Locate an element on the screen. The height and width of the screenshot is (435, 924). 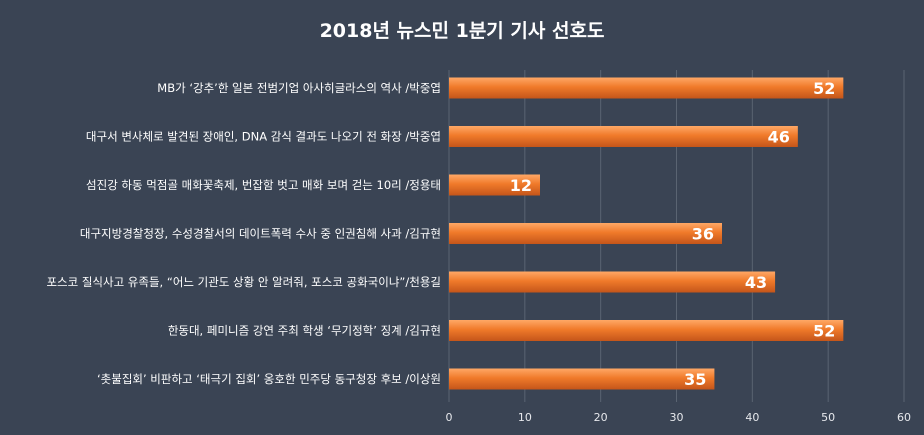
category-label: MB가 ‘강추’한 일본 전범기업 아사히글라스의 역사 /박중엽 is located at coordinates (299, 88).